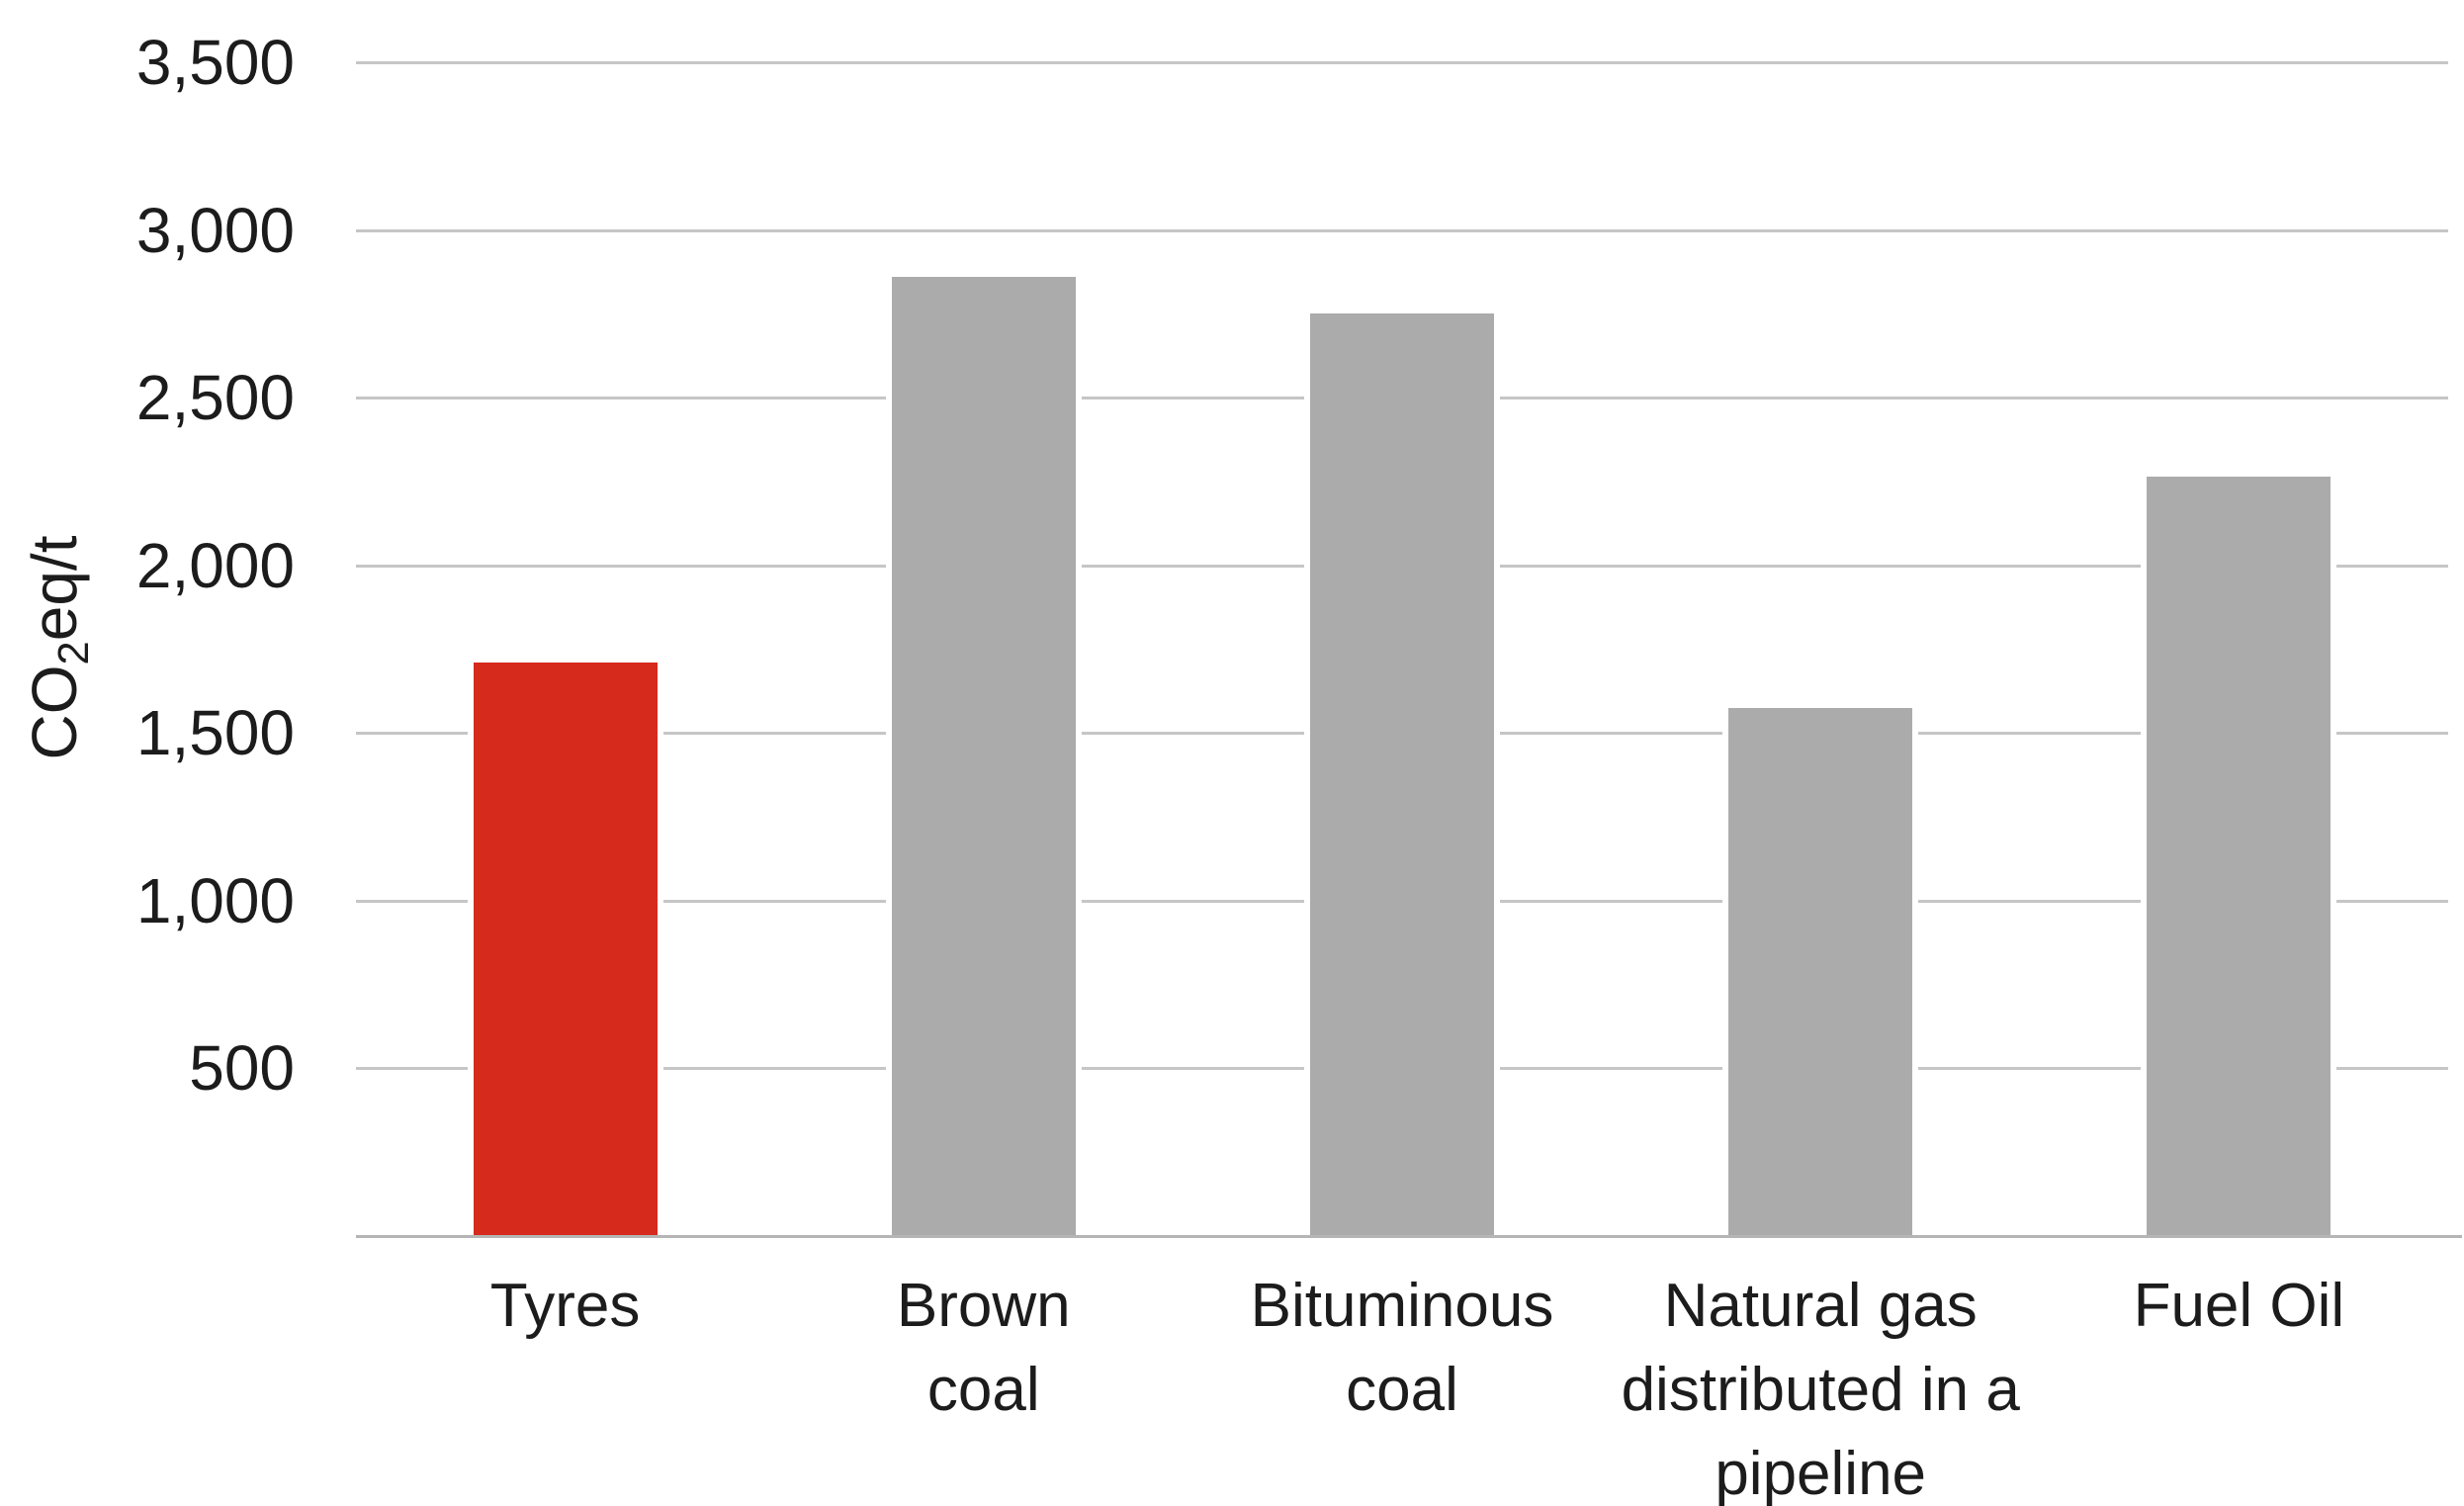 The width and height of the screenshot is (2464, 1506). Describe the element at coordinates (215, 398) in the screenshot. I see `y-tick-label-2500: 2,500` at that location.